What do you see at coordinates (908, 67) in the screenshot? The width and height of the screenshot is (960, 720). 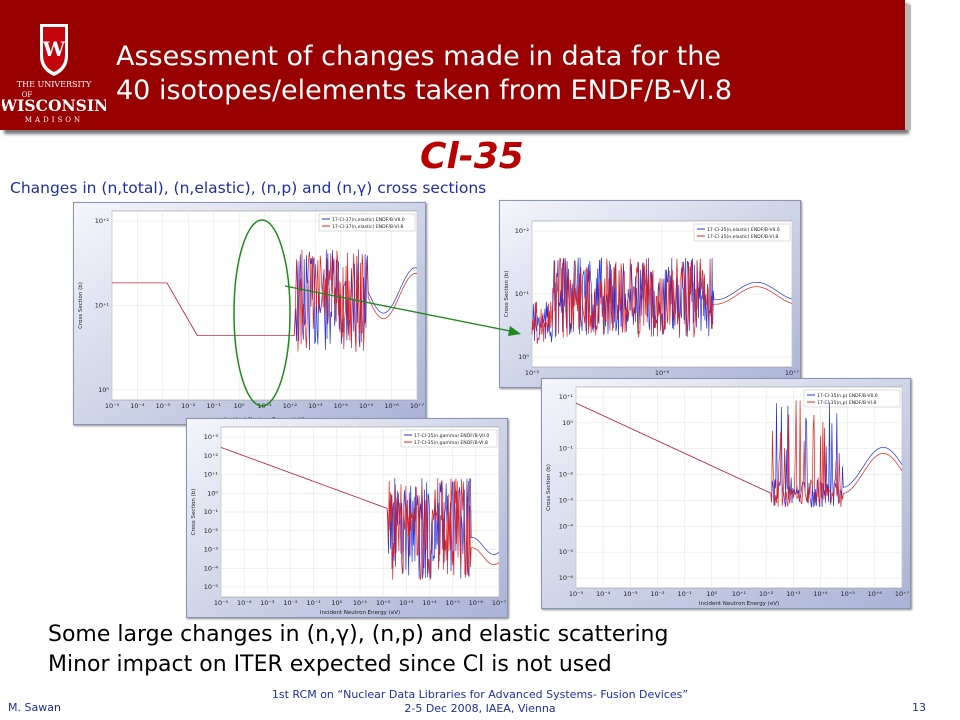 I see `banner-edge` at bounding box center [908, 67].